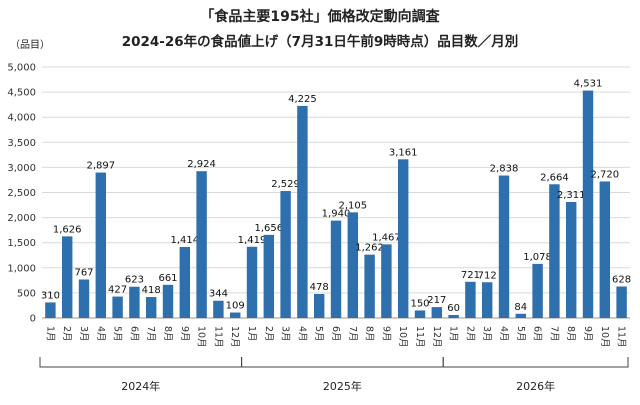 The width and height of the screenshot is (640, 405). Describe the element at coordinates (285, 184) in the screenshot. I see `bar-value-label: 2,529` at that location.